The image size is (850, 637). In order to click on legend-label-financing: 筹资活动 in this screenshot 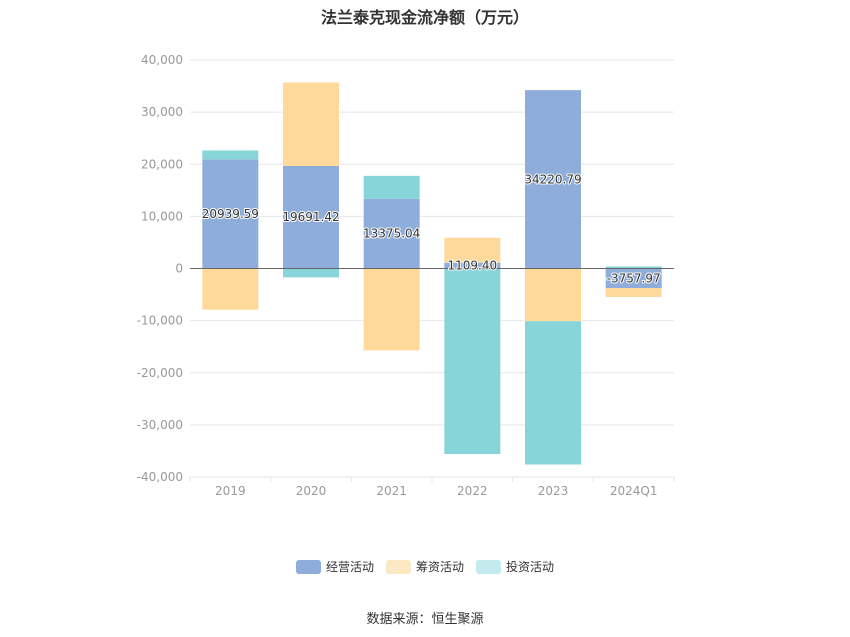, I will do `click(439, 567)`.